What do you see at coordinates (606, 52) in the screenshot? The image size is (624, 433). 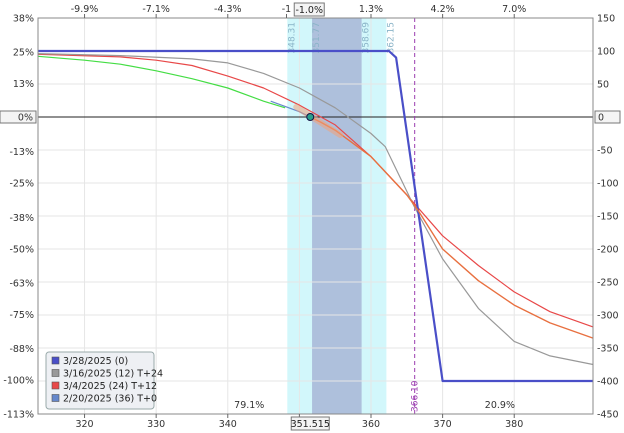 I see `right-tick-label: 100` at bounding box center [606, 52].